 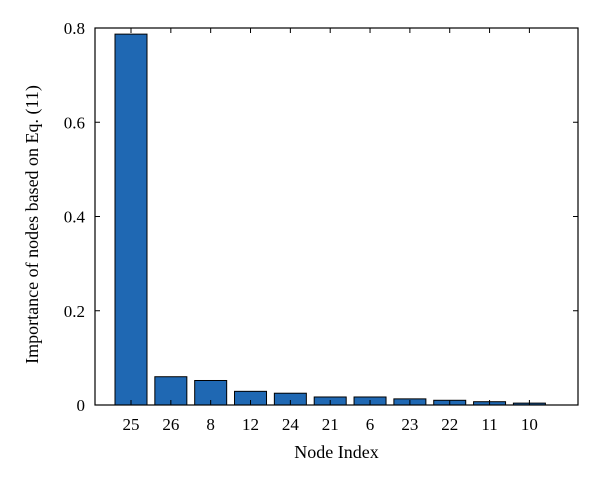 I want to click on x-tick-label: 24, so click(x=291, y=424).